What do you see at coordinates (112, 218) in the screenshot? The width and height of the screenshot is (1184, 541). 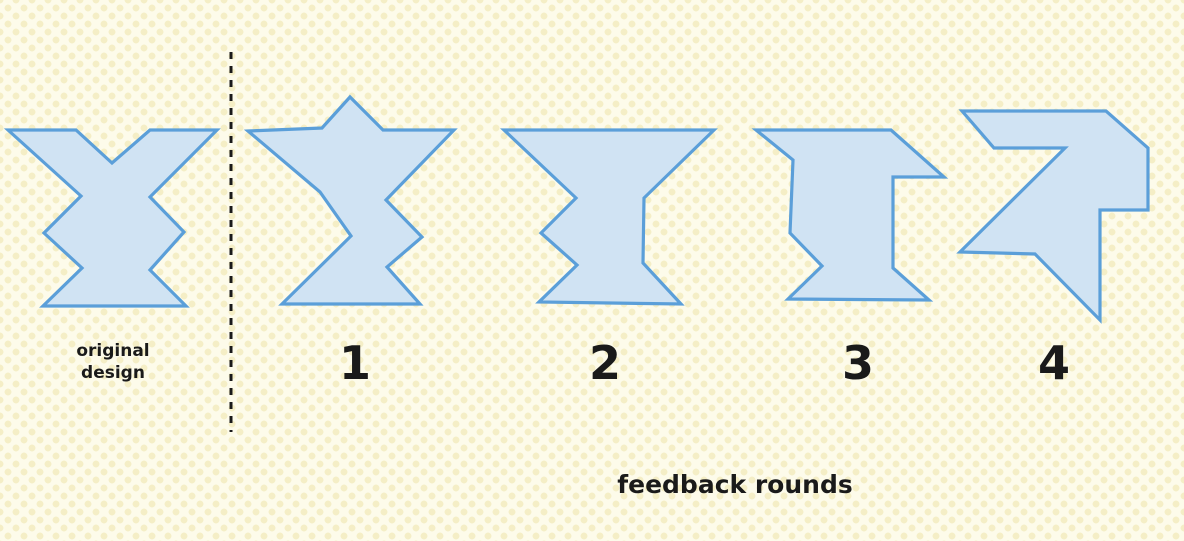 I see `original-design-shape` at bounding box center [112, 218].